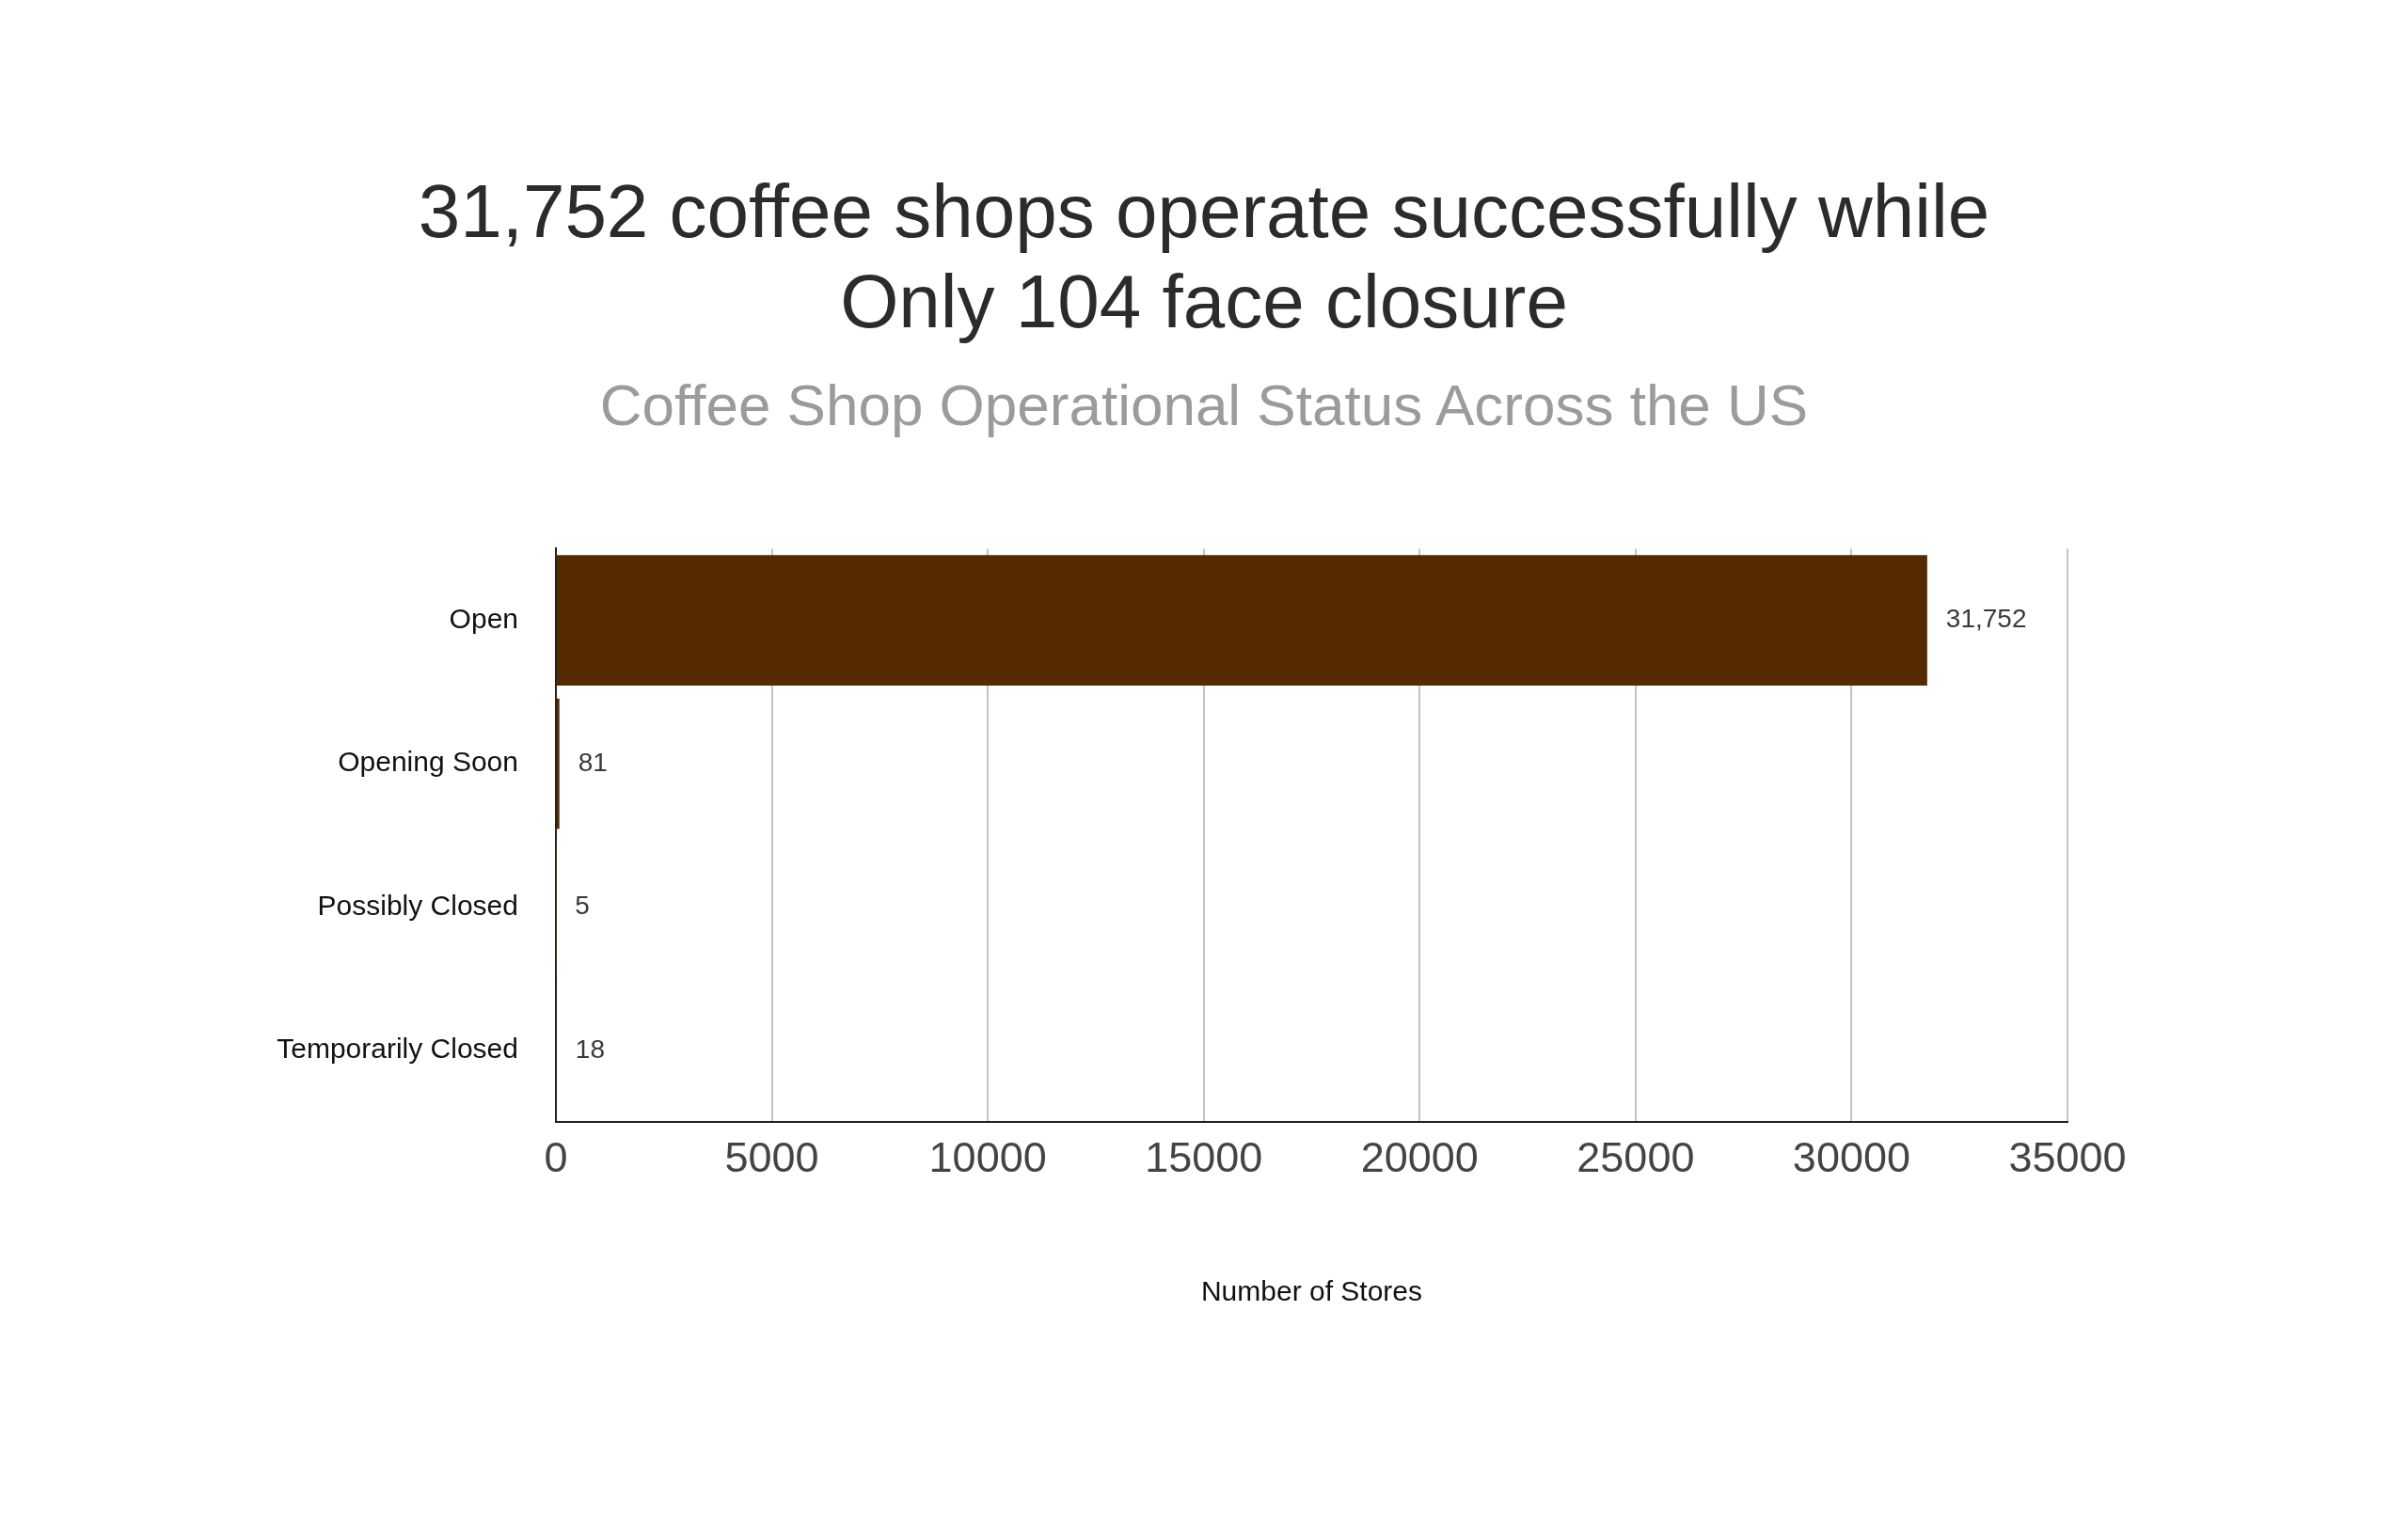  I want to click on y-tick-label: Possibly Closed, so click(418, 905).